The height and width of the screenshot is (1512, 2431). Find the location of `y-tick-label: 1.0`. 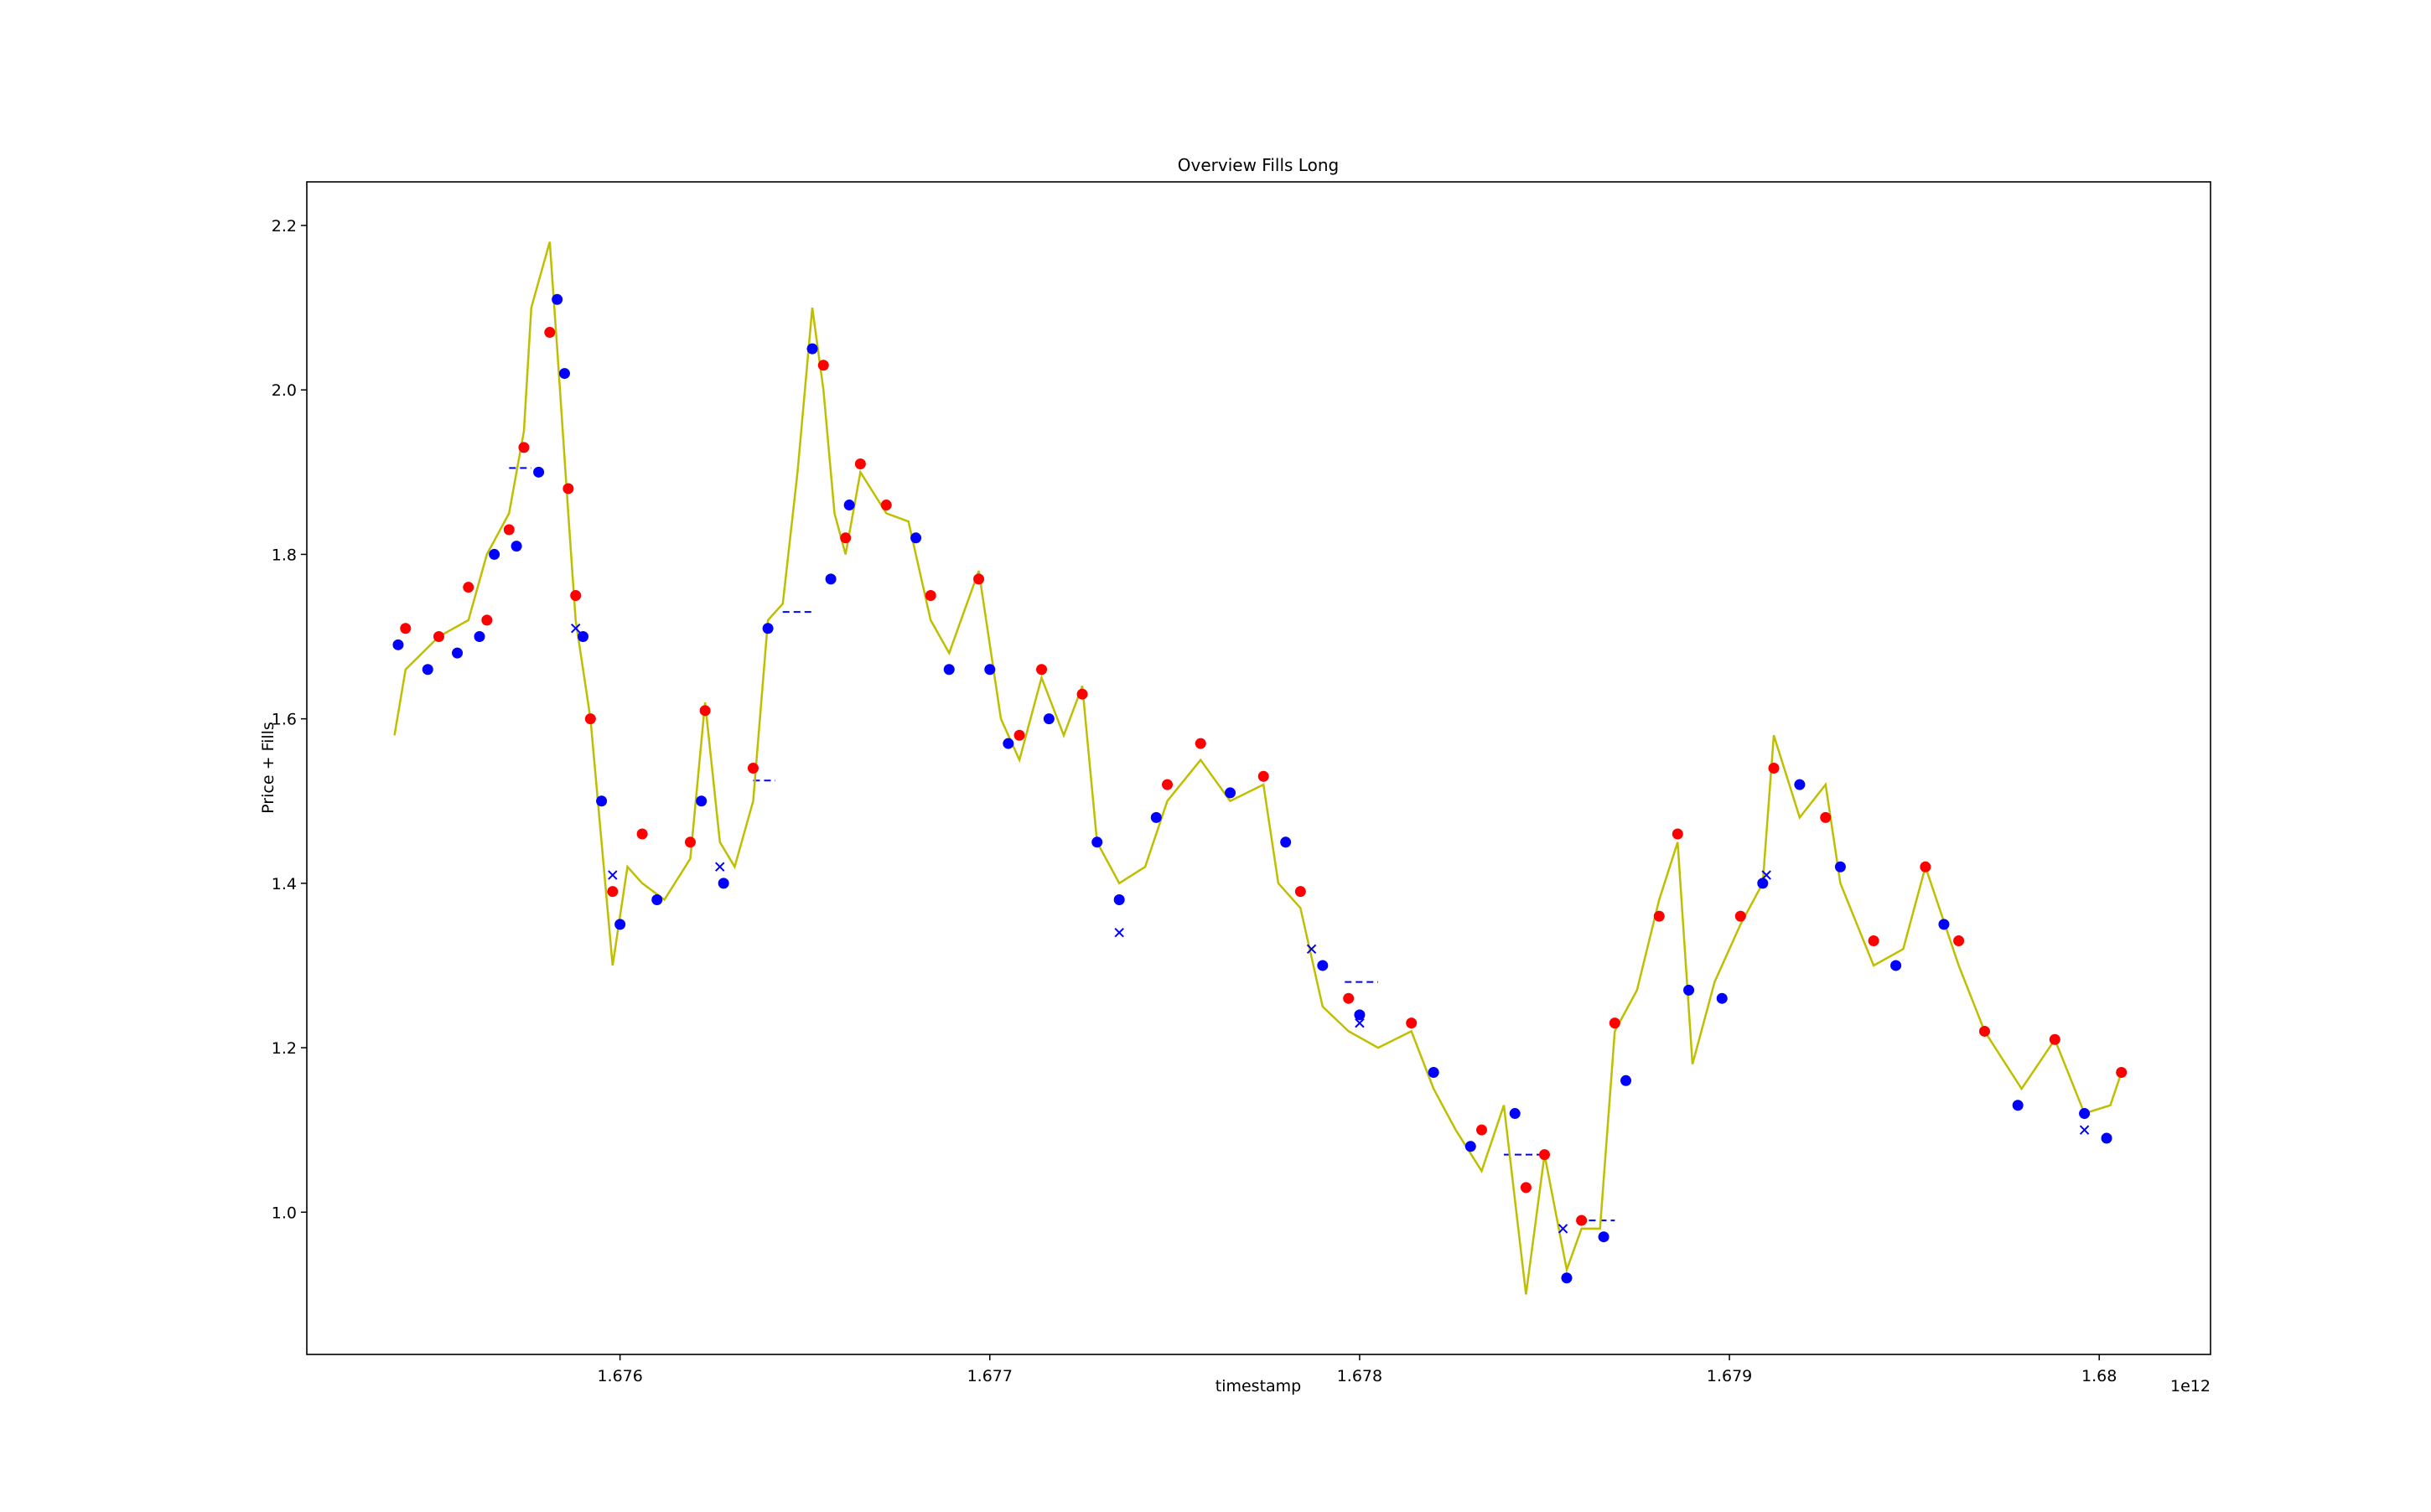

y-tick-label: 1.0 is located at coordinates (284, 1213).